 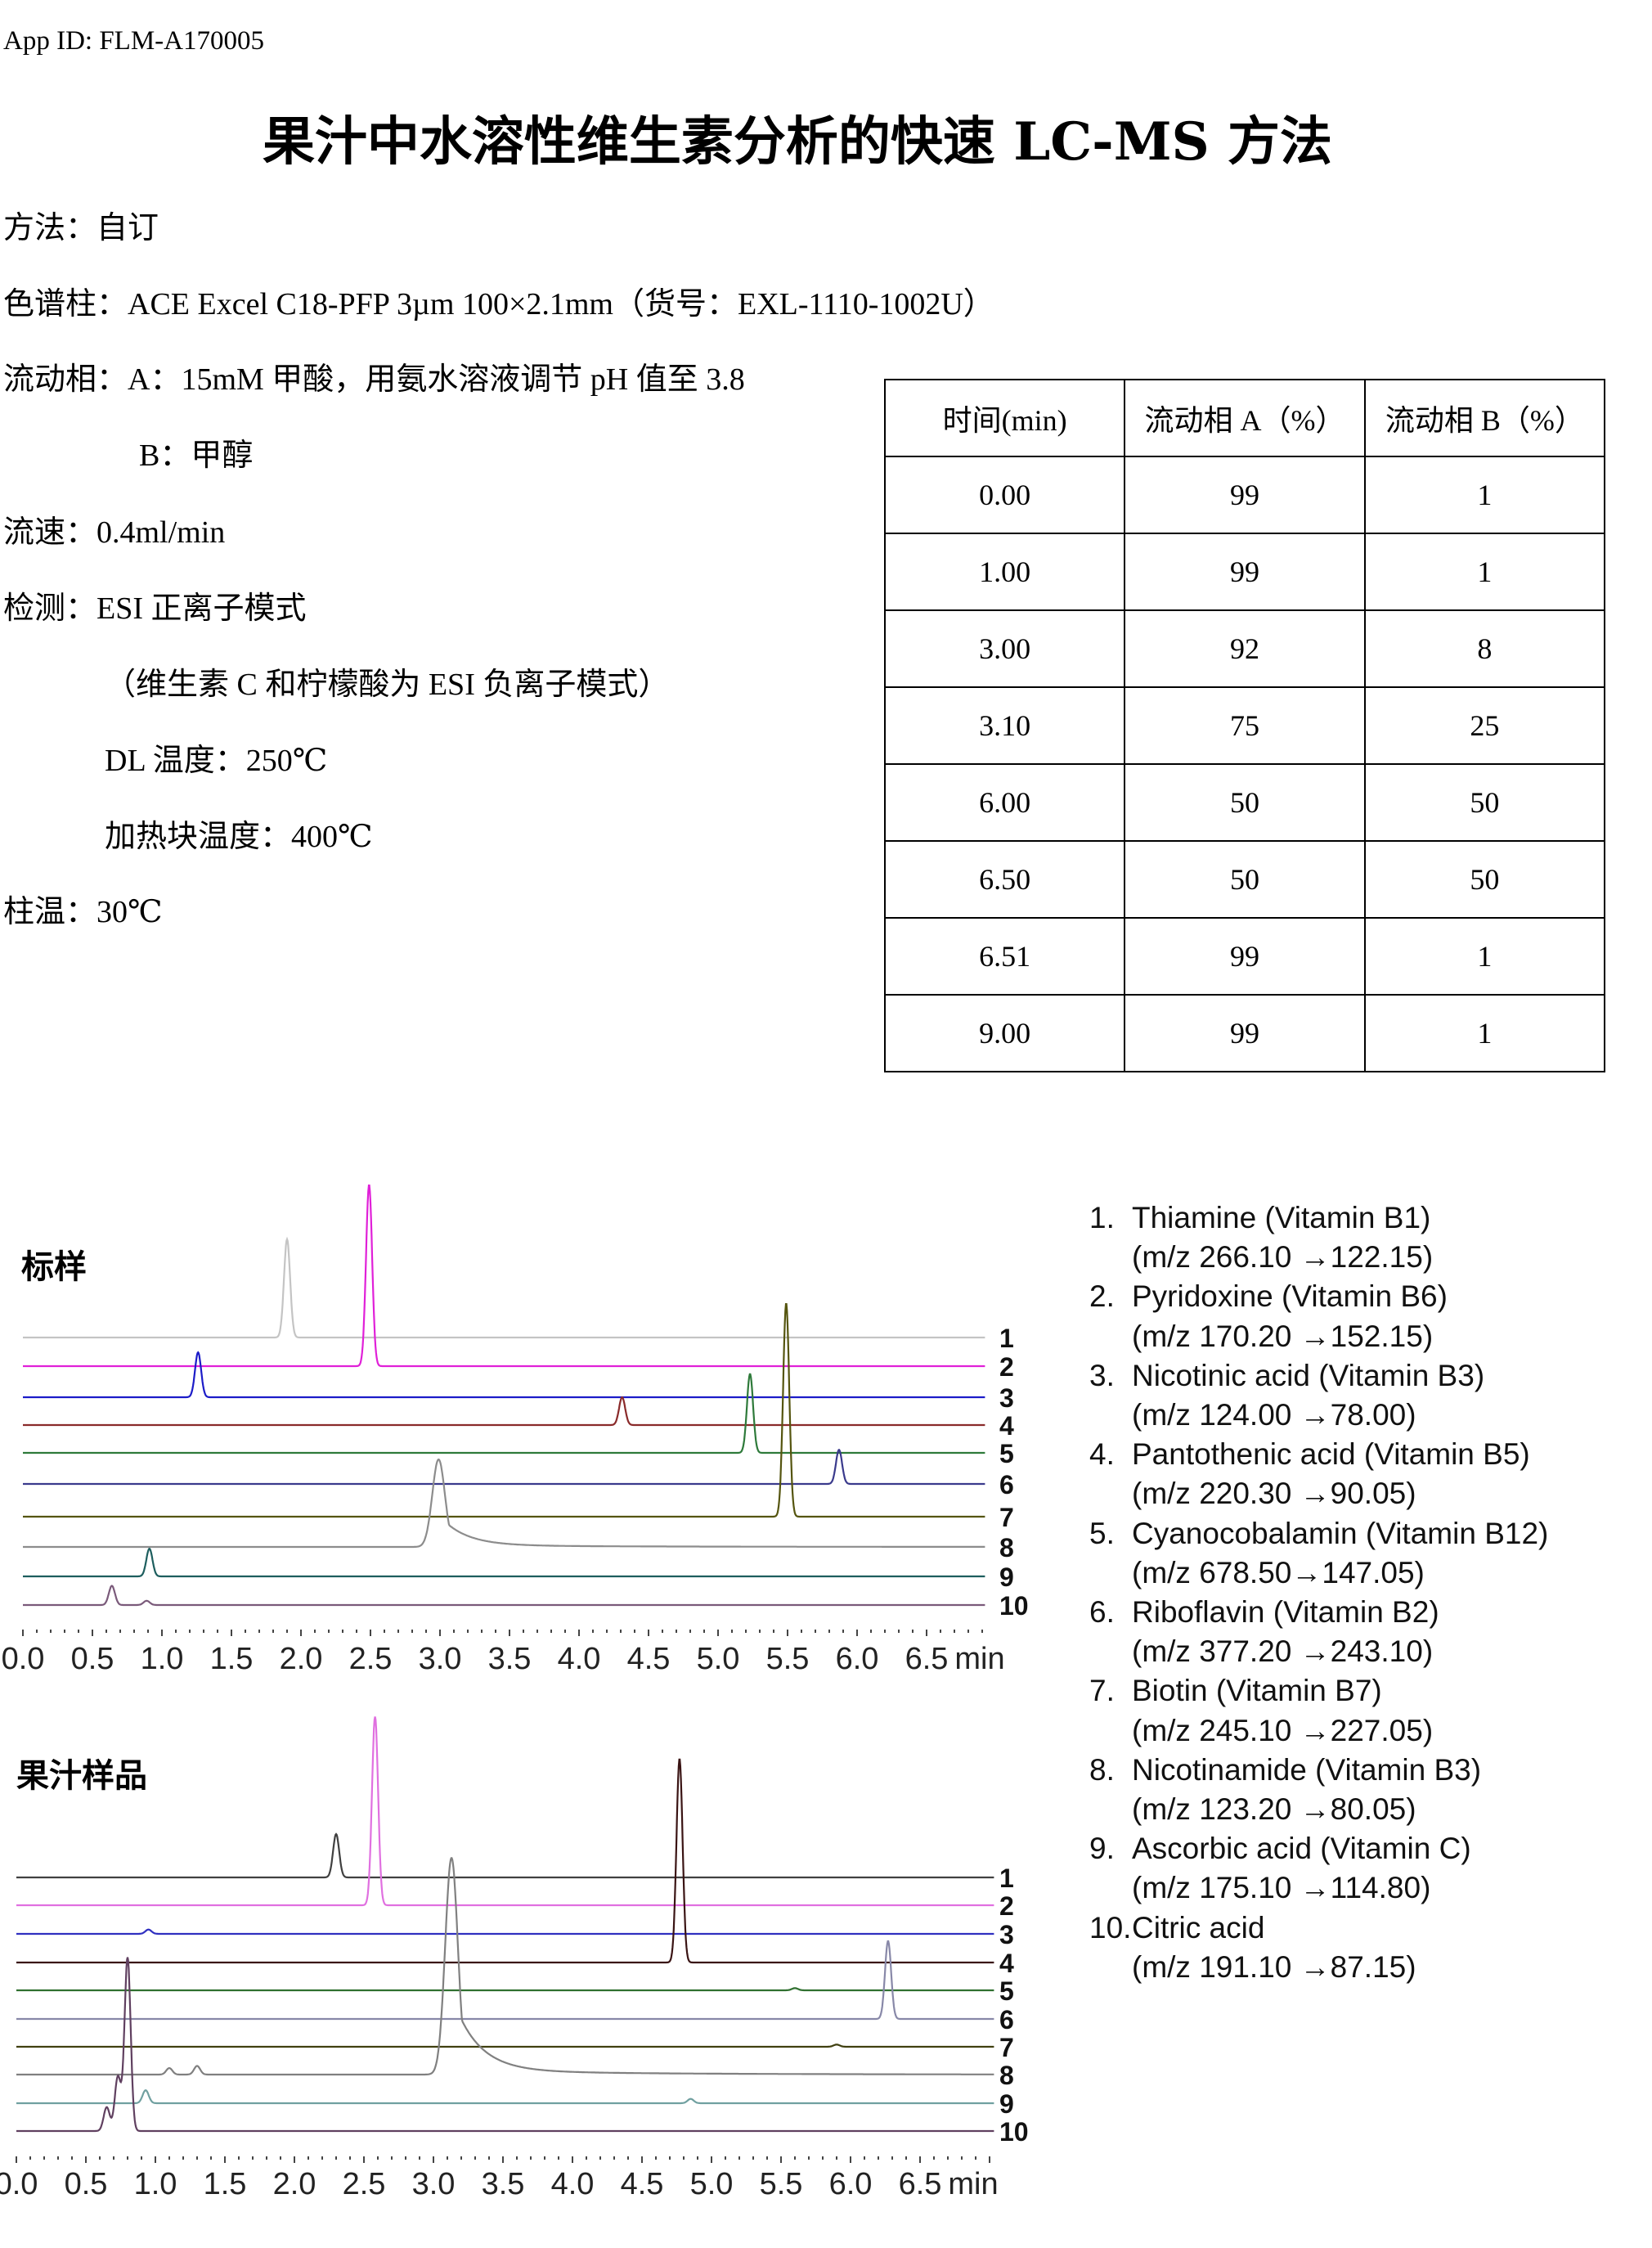 I want to click on legend-item: 8. Nicotinamide (Vitamin B3), so click(x=1318, y=1770).